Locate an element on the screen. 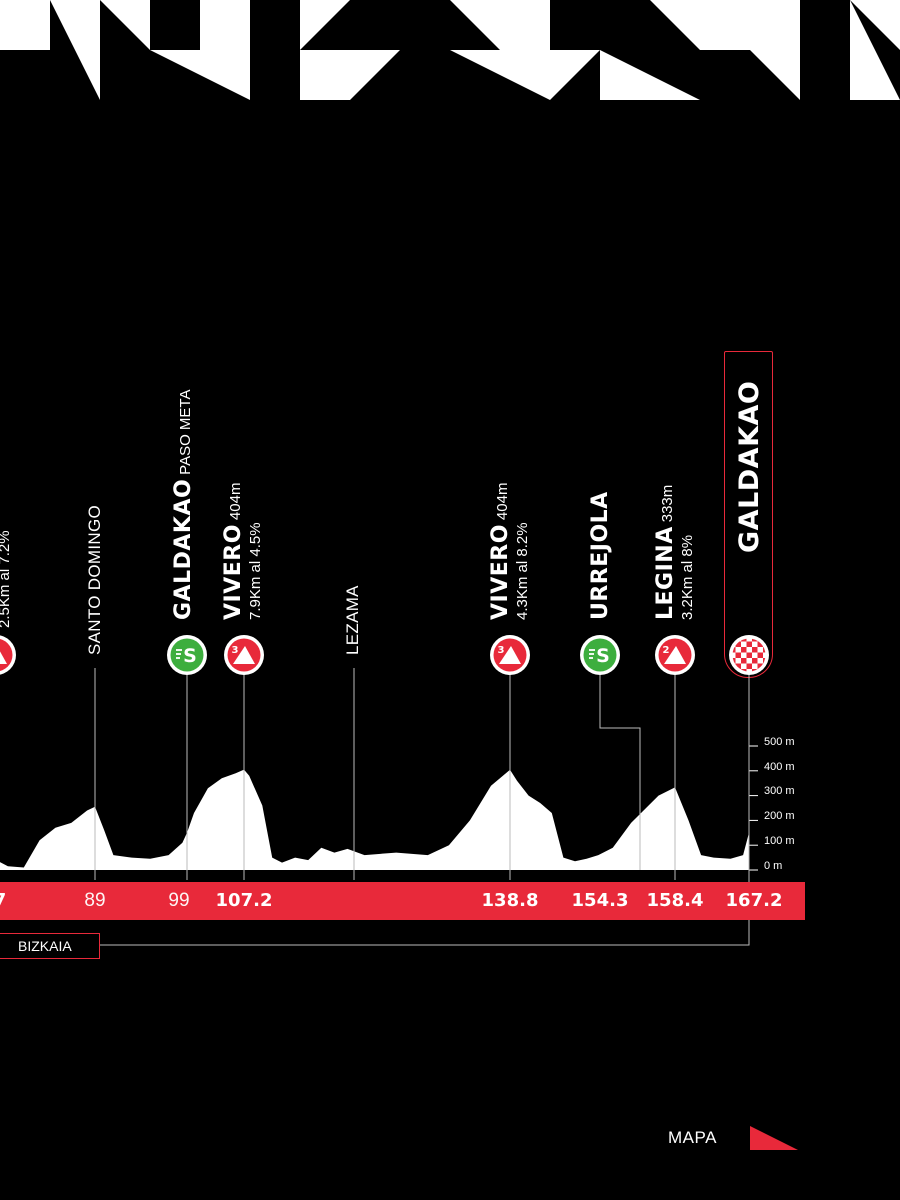  y-tick-label: 100 m is located at coordinates (779, 841).